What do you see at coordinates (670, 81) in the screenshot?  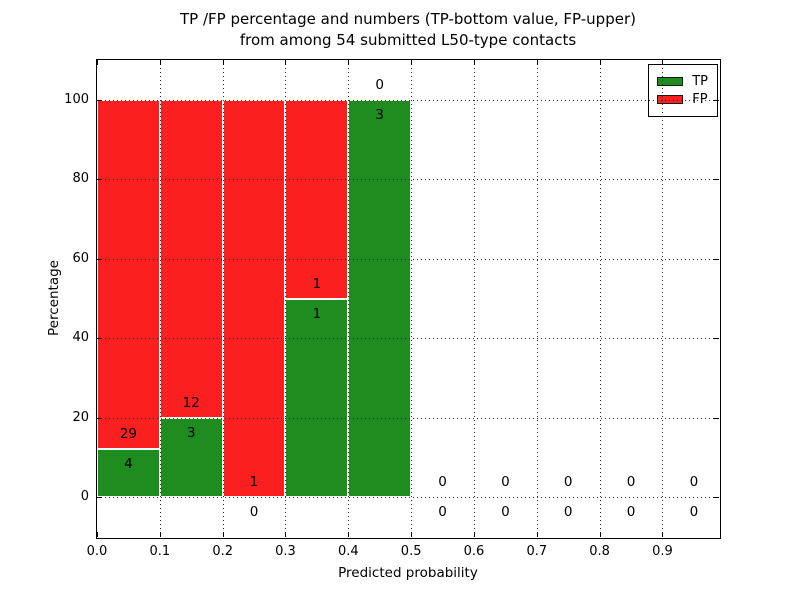 I see `tp-swatch-icon` at bounding box center [670, 81].